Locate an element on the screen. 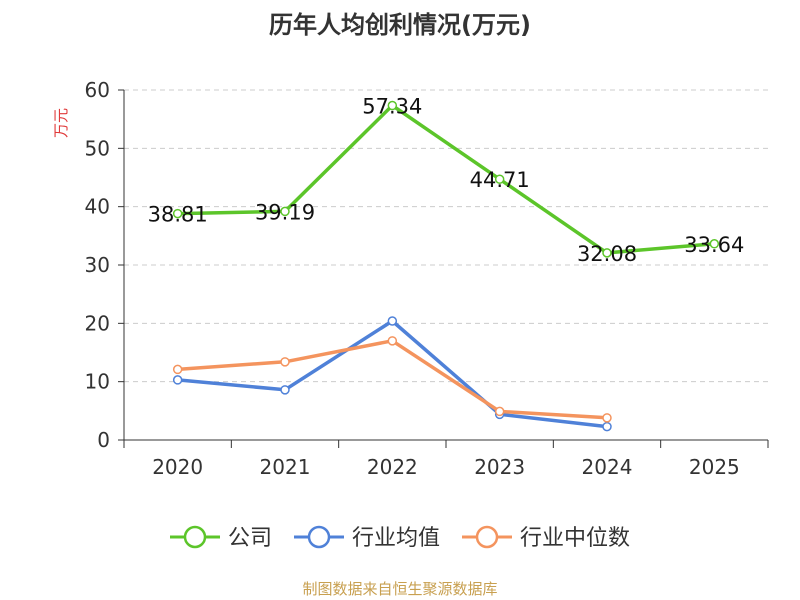 The width and height of the screenshot is (800, 600). data-label: 39.19 is located at coordinates (285, 212).